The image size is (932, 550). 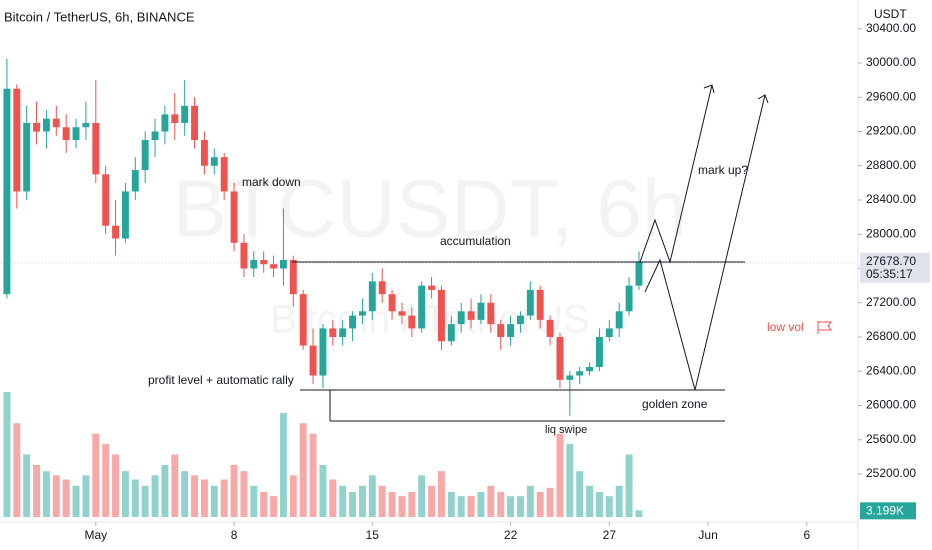 What do you see at coordinates (891, 233) in the screenshot?
I see `y-tick-label: 28000.00` at bounding box center [891, 233].